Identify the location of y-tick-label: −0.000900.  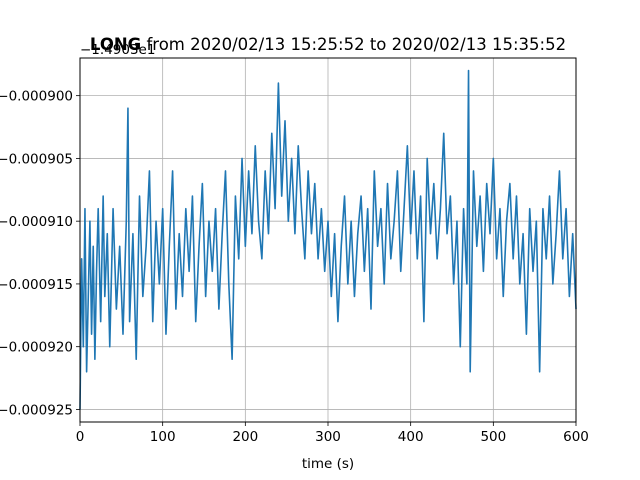
(36, 97).